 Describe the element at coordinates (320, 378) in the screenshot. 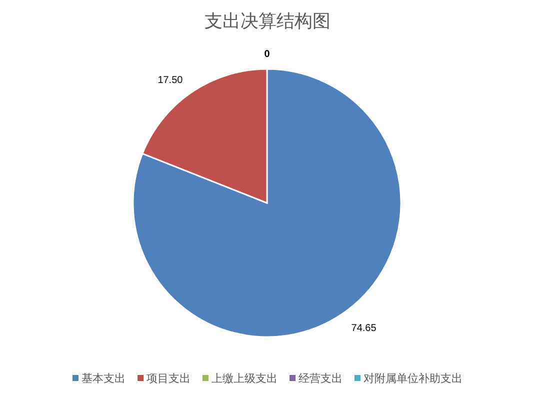

I see `legend-label: 经营支出` at that location.